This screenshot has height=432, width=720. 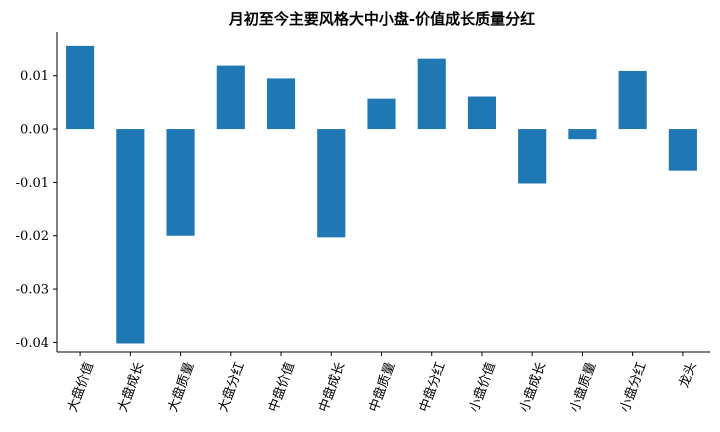 I want to click on chart-title: 月初至今主要风格大中小盘-价值成长质量分红, so click(x=381, y=19).